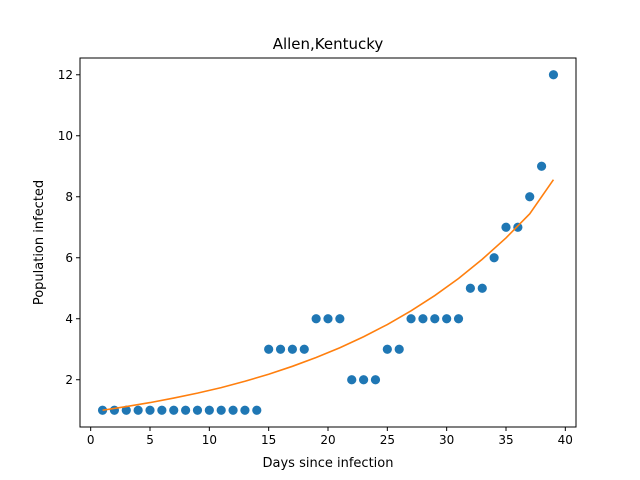 This screenshot has height=480, width=640. What do you see at coordinates (446, 440) in the screenshot?
I see `x-tick-label: 30` at bounding box center [446, 440].